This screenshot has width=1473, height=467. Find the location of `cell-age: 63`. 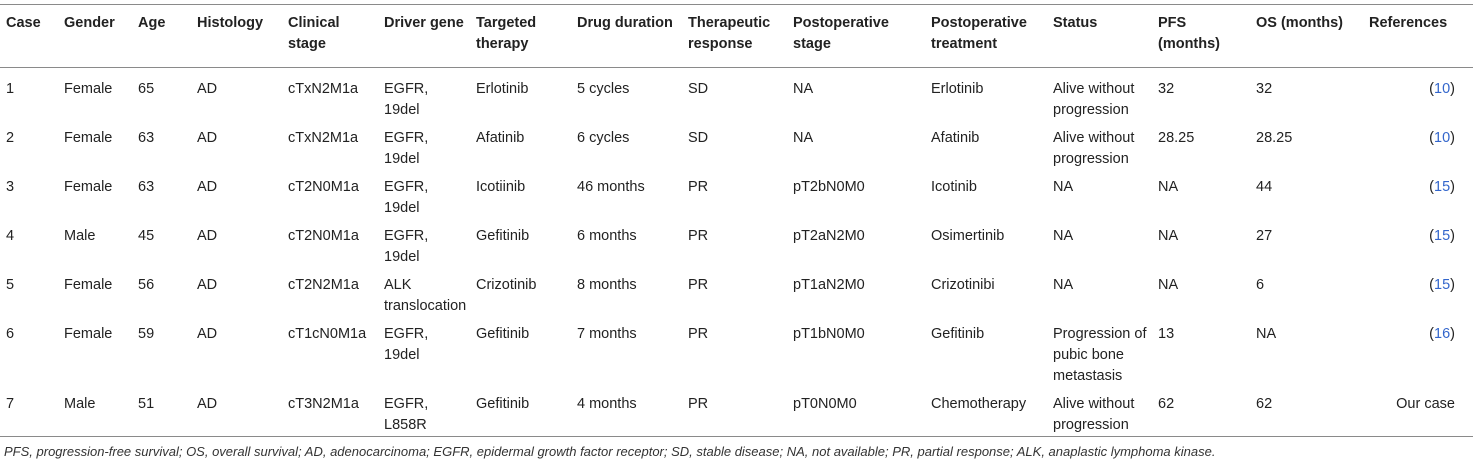

cell-age: 63 is located at coordinates (146, 187).